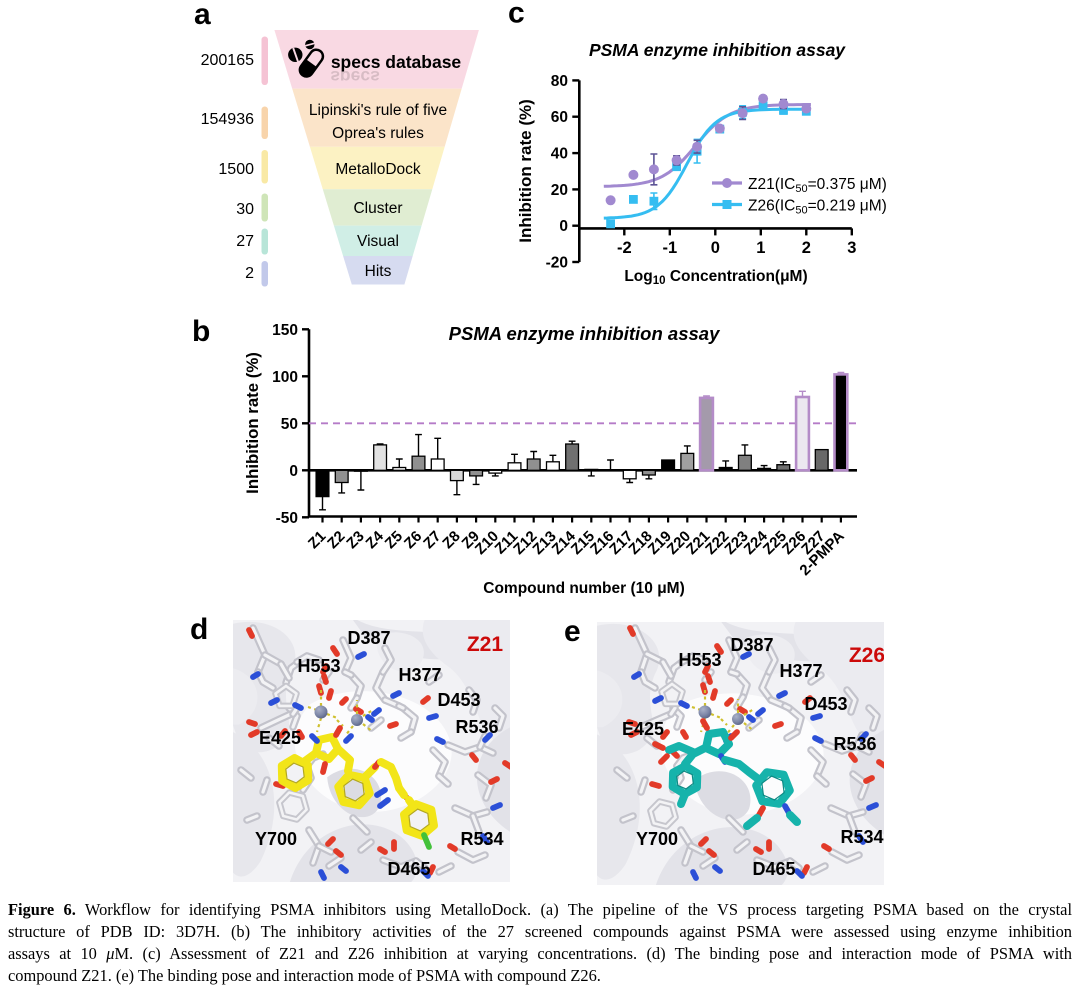  I want to click on svg-text: MetalloDock, so click(378, 169).